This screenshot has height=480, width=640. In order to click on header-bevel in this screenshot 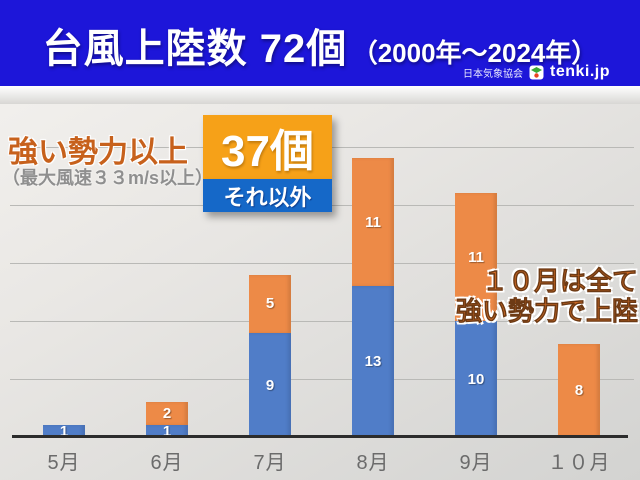, I will do `click(320, 95)`.